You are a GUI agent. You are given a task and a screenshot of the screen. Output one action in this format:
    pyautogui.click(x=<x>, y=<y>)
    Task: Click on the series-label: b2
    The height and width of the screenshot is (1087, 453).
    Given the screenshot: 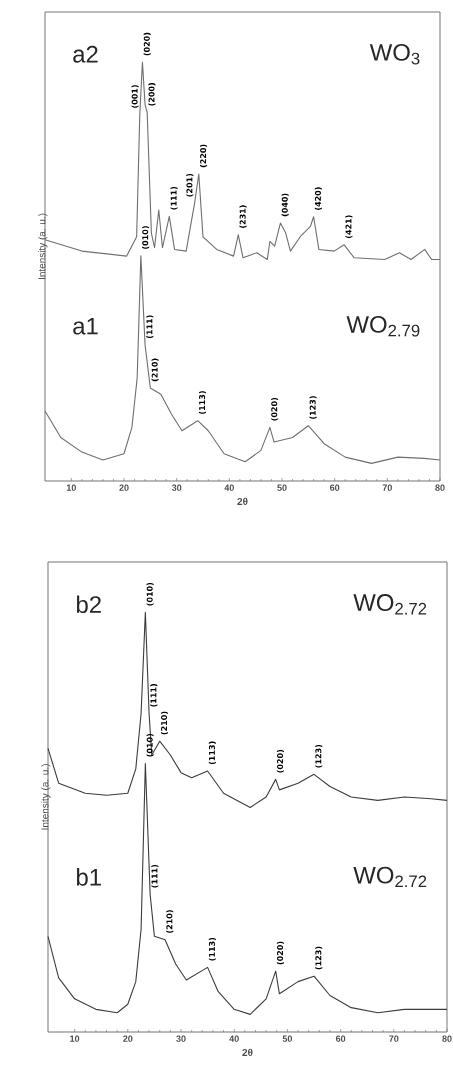 What is the action you would take?
    pyautogui.click(x=89, y=604)
    